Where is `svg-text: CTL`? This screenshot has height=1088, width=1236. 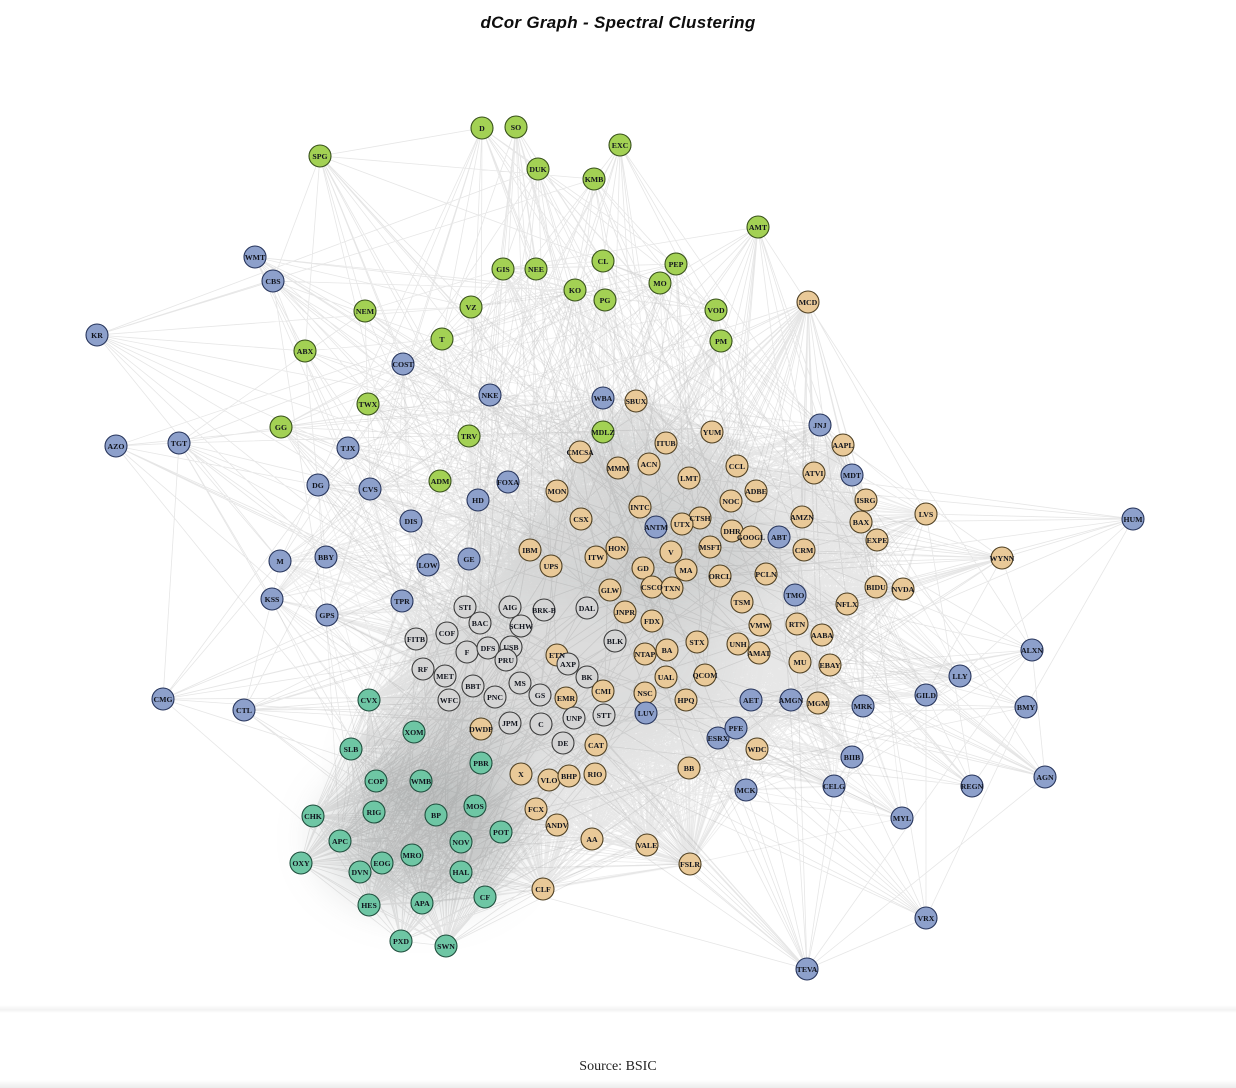 svg-text: CTL is located at coordinates (244, 710).